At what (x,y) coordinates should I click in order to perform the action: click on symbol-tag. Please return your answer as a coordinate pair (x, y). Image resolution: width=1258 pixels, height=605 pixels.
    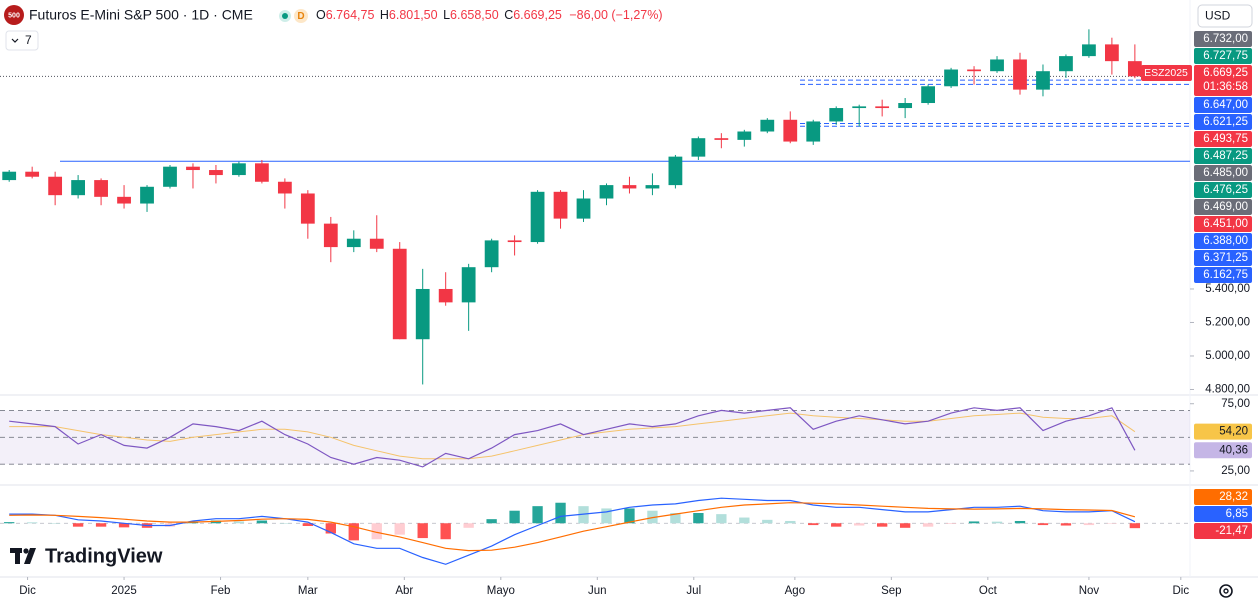
    Looking at the image, I should click on (1166, 73).